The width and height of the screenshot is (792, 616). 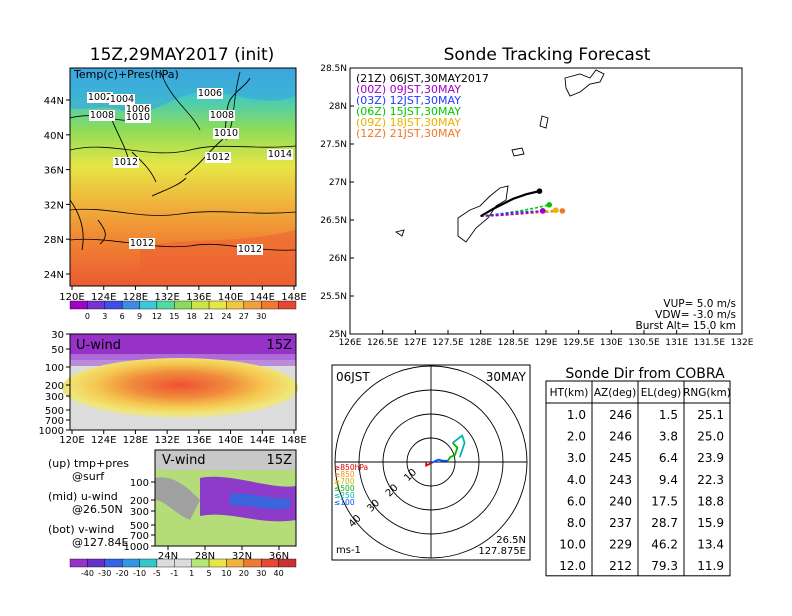 What do you see at coordinates (353, 377) in the screenshot?
I see `hodograph-time: 06JST` at bounding box center [353, 377].